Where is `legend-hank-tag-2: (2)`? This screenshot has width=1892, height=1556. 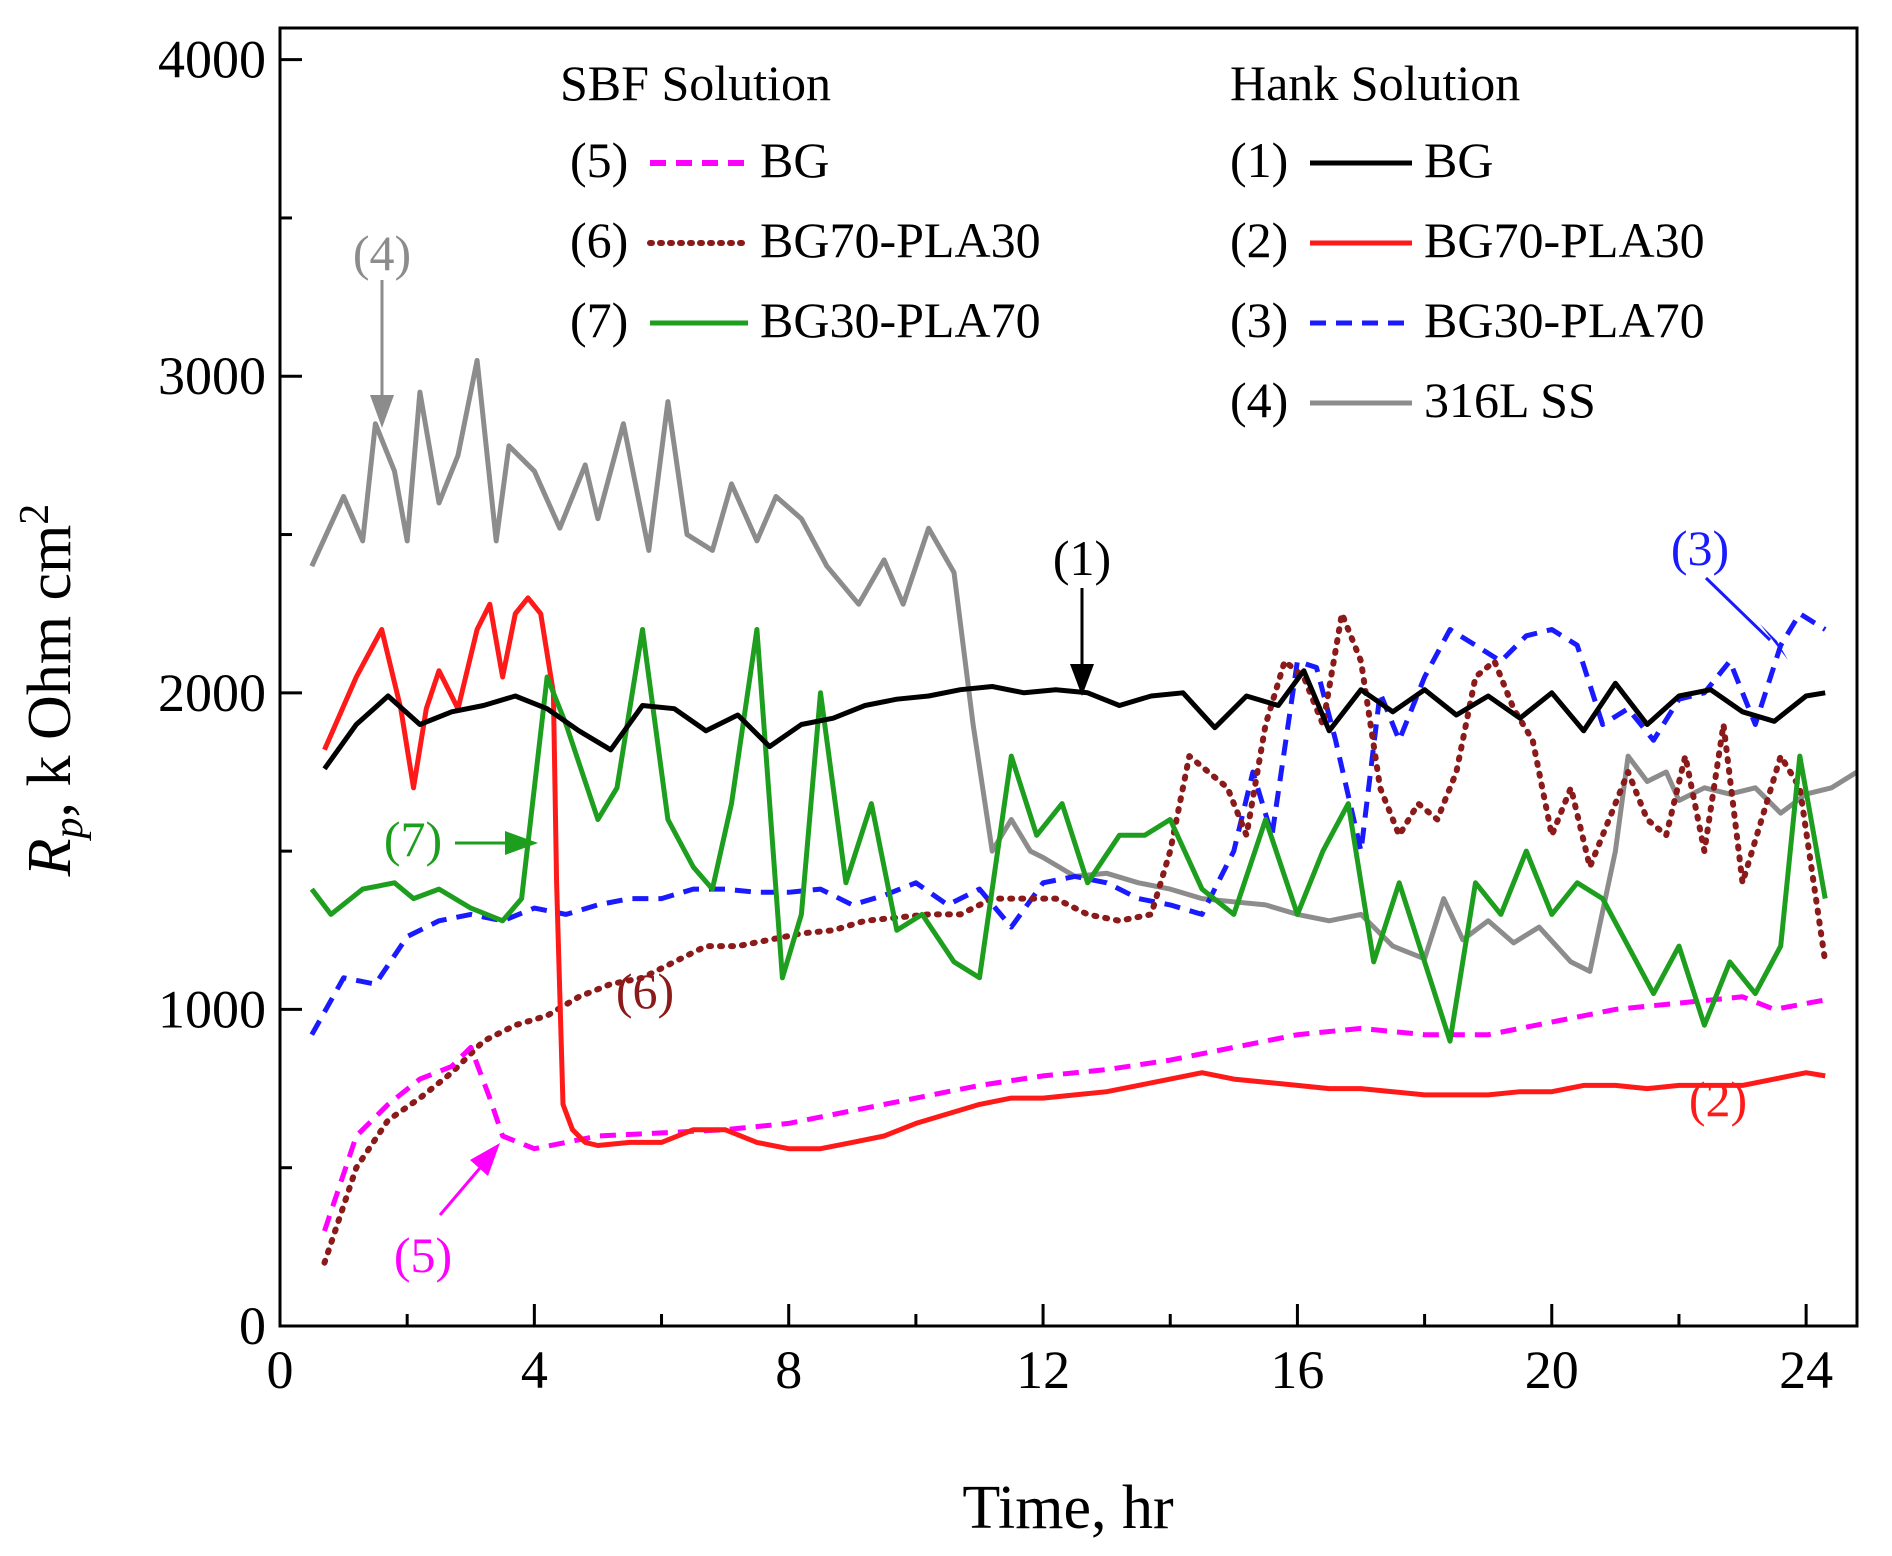
legend-hank-tag-2: (2) is located at coordinates (1259, 240).